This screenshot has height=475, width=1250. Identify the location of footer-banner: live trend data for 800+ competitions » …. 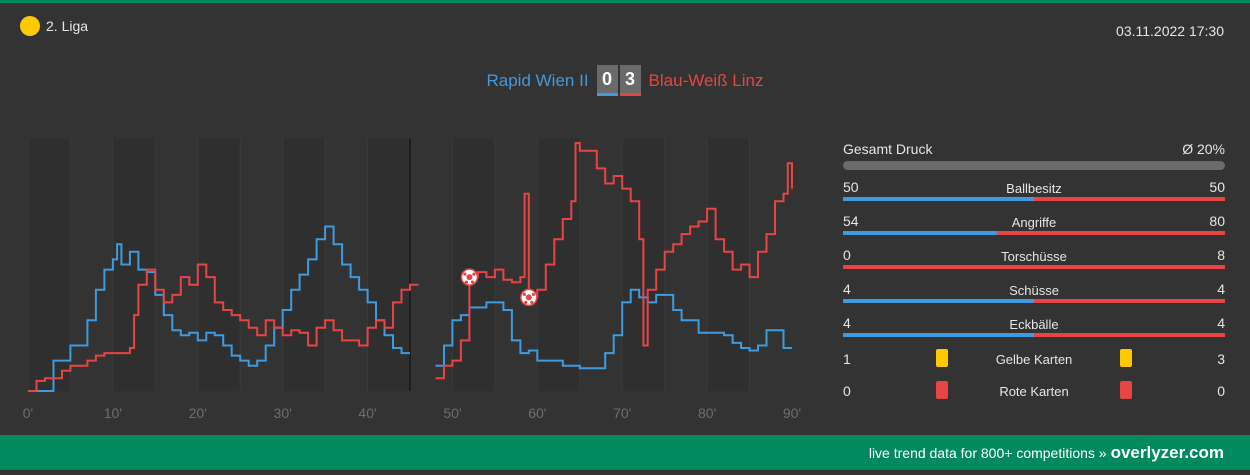
(625, 452).